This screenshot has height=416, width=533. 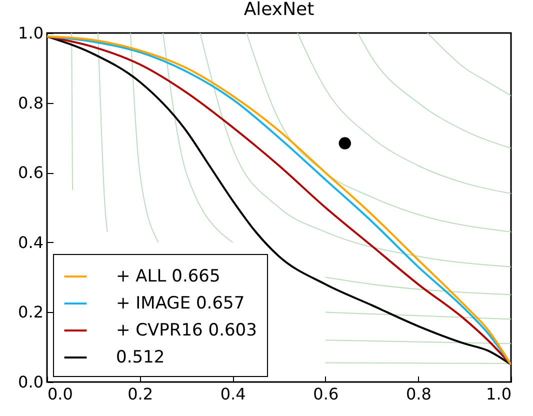 What do you see at coordinates (233, 394) in the screenshot?
I see `x-tick-label: 0.4` at bounding box center [233, 394].